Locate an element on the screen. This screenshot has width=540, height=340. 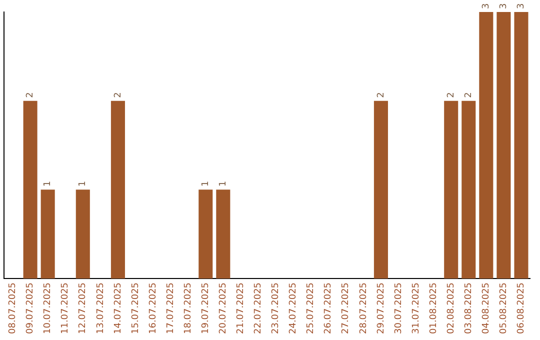
x-tick-label: 09.07.2025 is located at coordinates (31, 308).